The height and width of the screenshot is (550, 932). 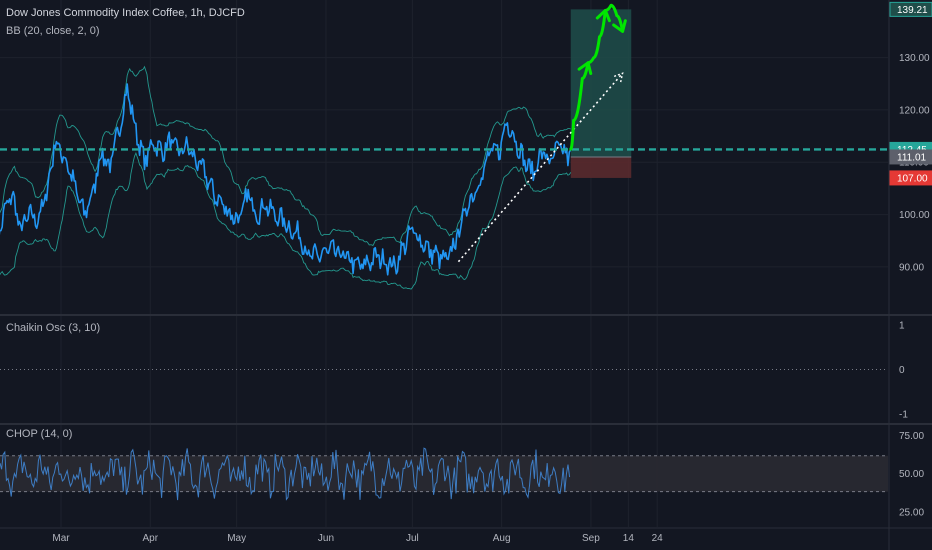 What do you see at coordinates (629, 538) in the screenshot?
I see `time-tick-label: 14` at bounding box center [629, 538].